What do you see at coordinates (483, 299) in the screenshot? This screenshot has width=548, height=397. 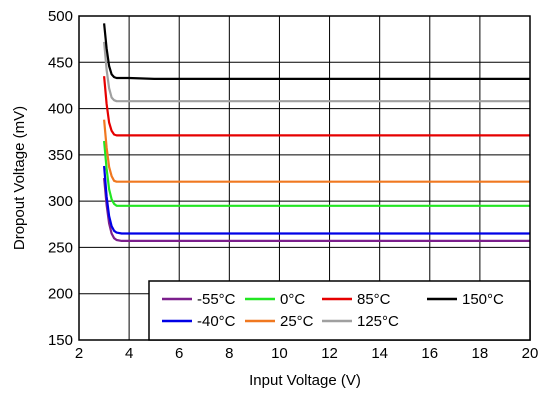 I see `legend-label: 150°C` at bounding box center [483, 299].